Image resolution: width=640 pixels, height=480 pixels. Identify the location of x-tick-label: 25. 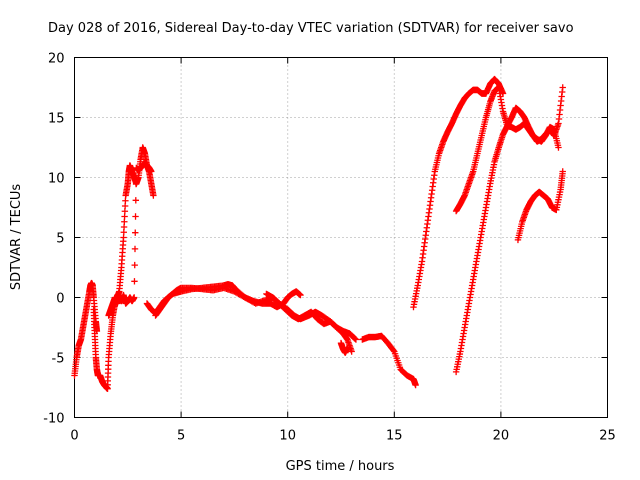
(607, 436).